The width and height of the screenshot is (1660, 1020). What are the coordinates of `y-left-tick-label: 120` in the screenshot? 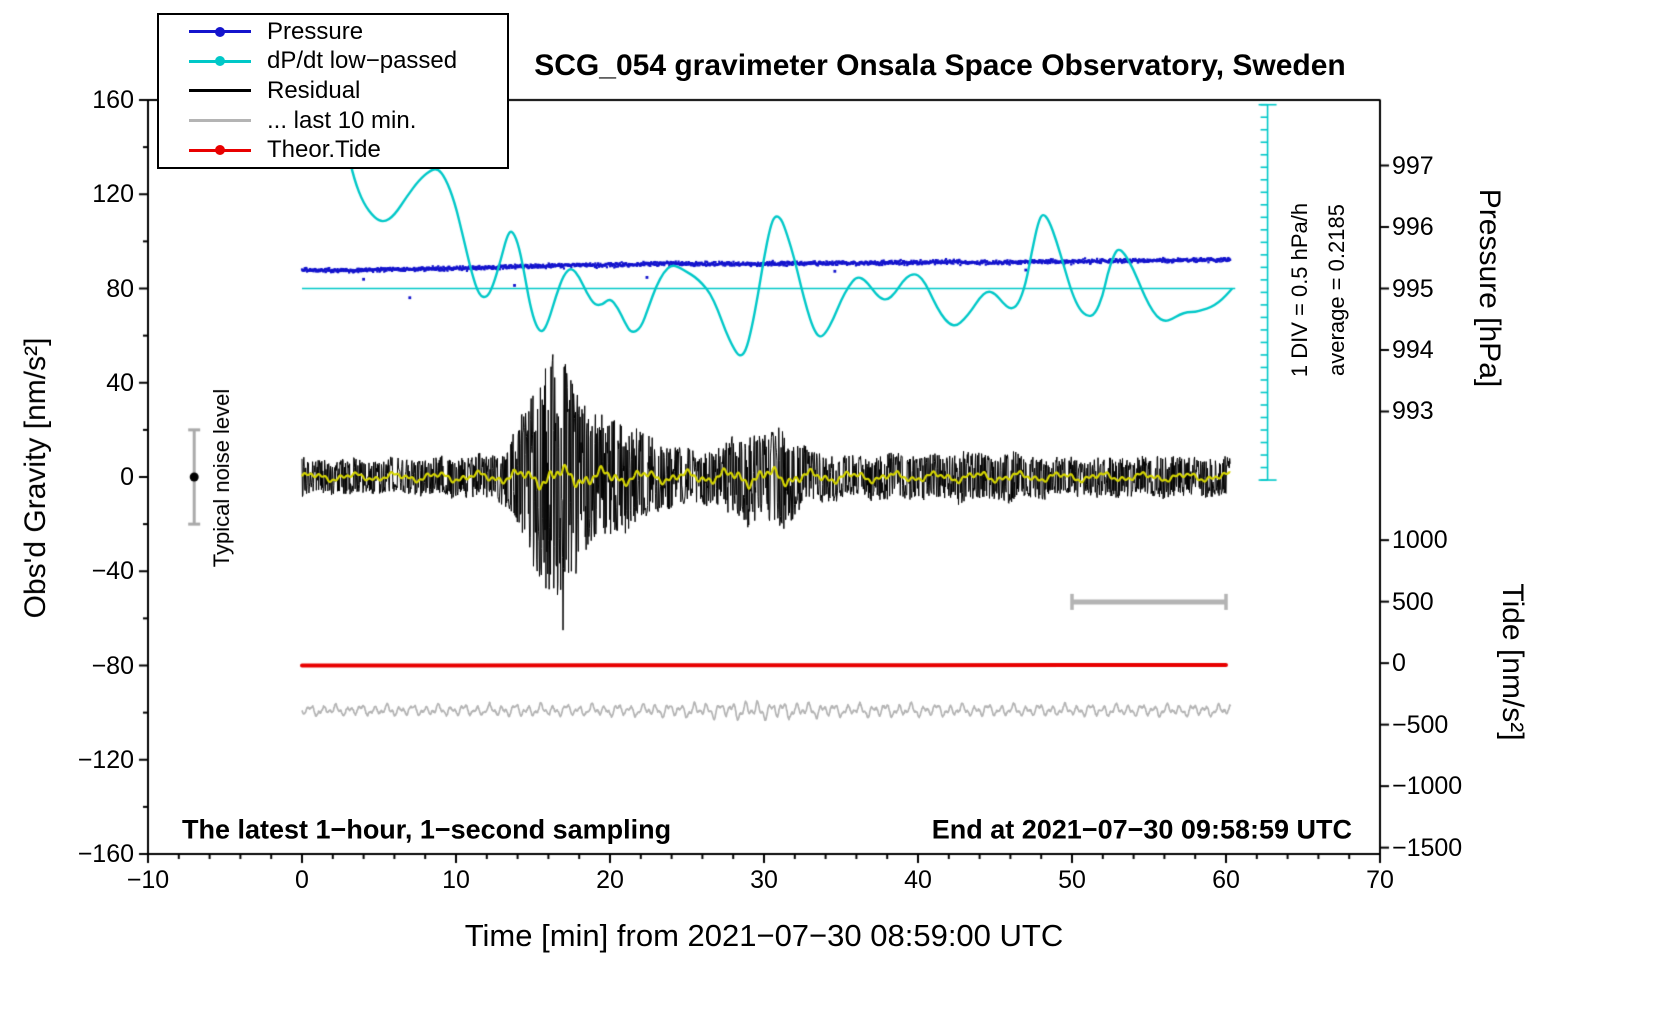 It's located at (113, 194).